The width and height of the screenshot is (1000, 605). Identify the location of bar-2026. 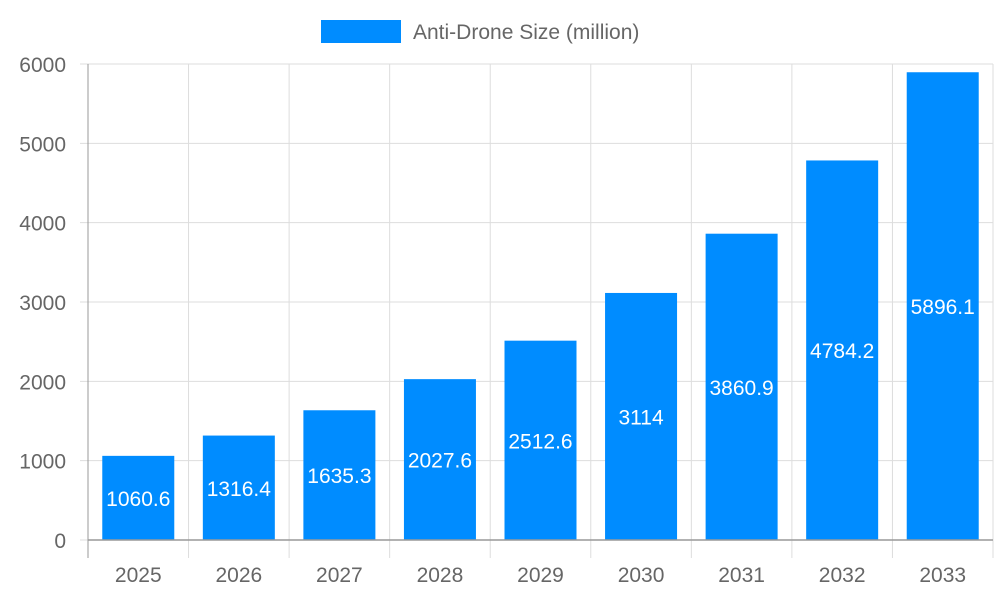
(238, 487).